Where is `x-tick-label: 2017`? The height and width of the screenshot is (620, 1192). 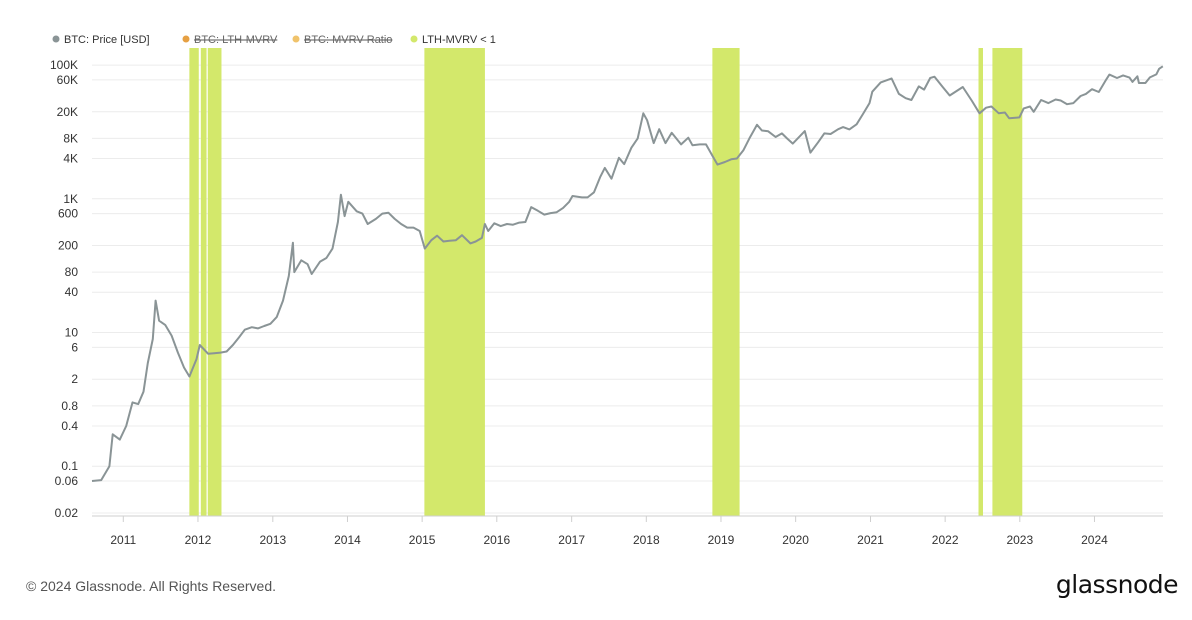 x-tick-label: 2017 is located at coordinates (571, 540).